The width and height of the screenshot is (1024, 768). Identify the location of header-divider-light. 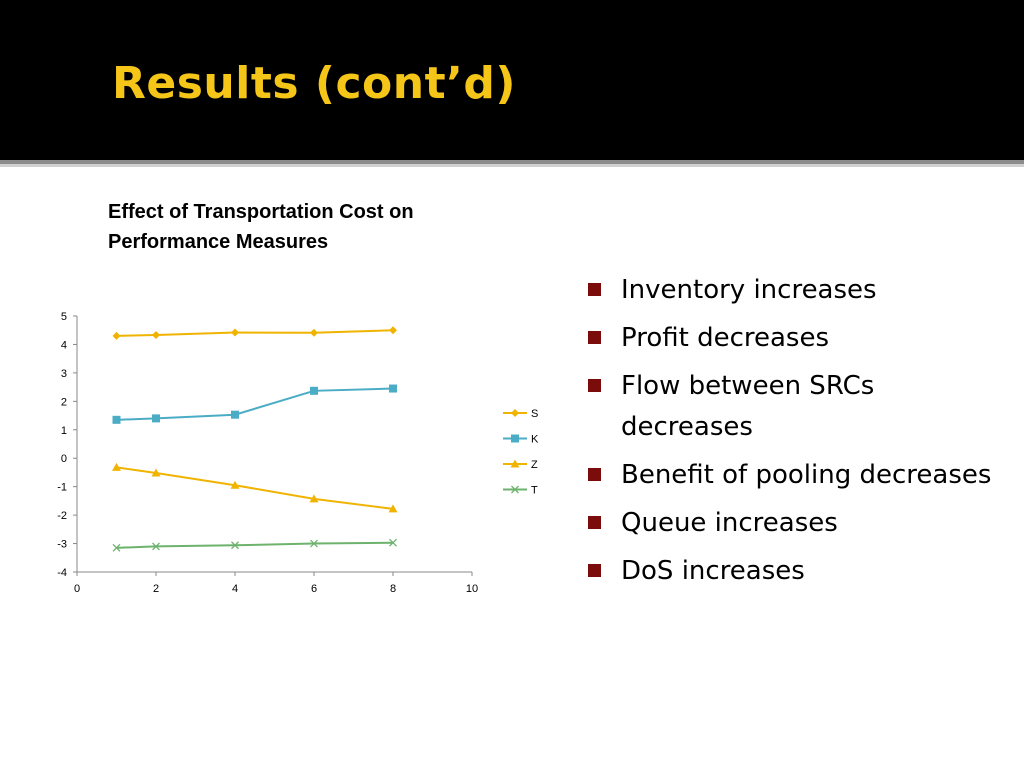
(512, 165).